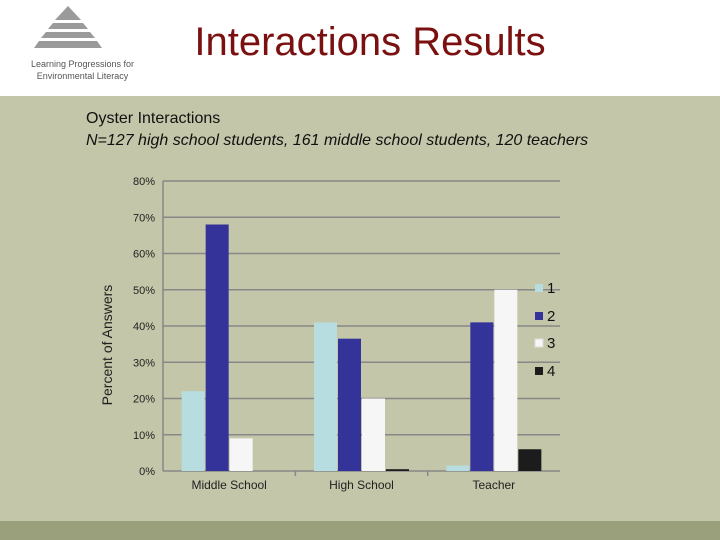 The width and height of the screenshot is (720, 540). I want to click on legend-label: 4, so click(551, 371).